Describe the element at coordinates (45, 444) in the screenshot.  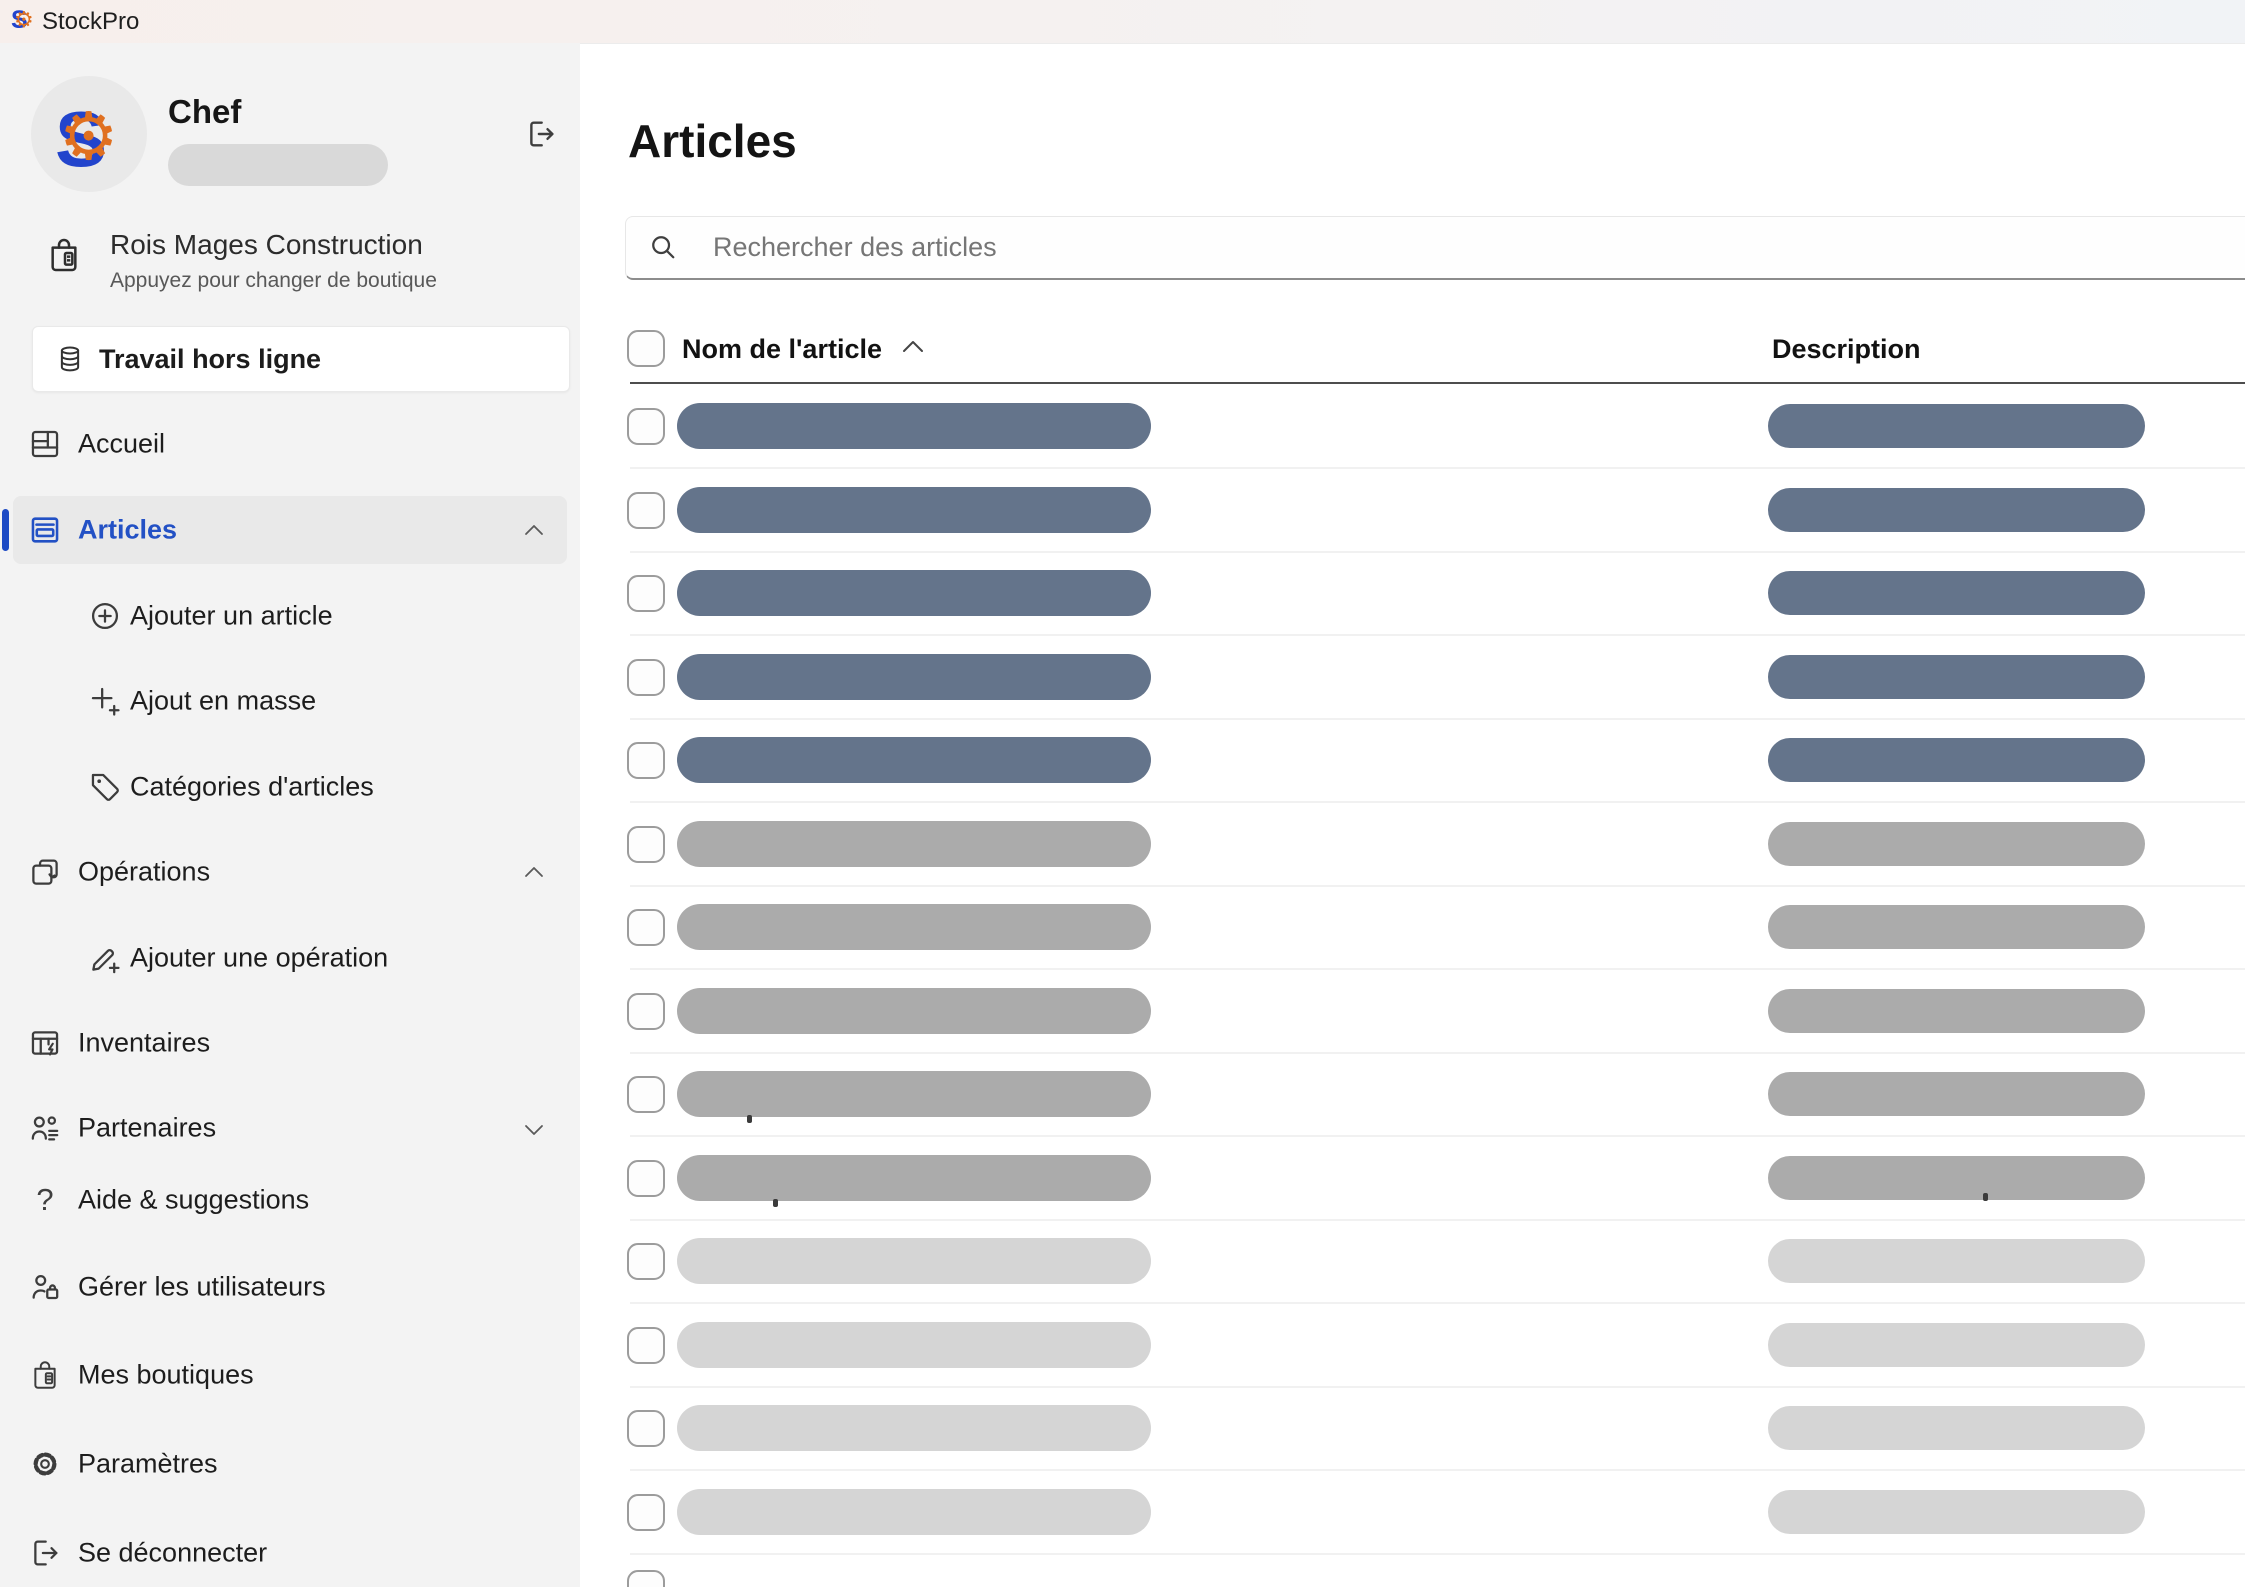
I see `home-grid-icon` at that location.